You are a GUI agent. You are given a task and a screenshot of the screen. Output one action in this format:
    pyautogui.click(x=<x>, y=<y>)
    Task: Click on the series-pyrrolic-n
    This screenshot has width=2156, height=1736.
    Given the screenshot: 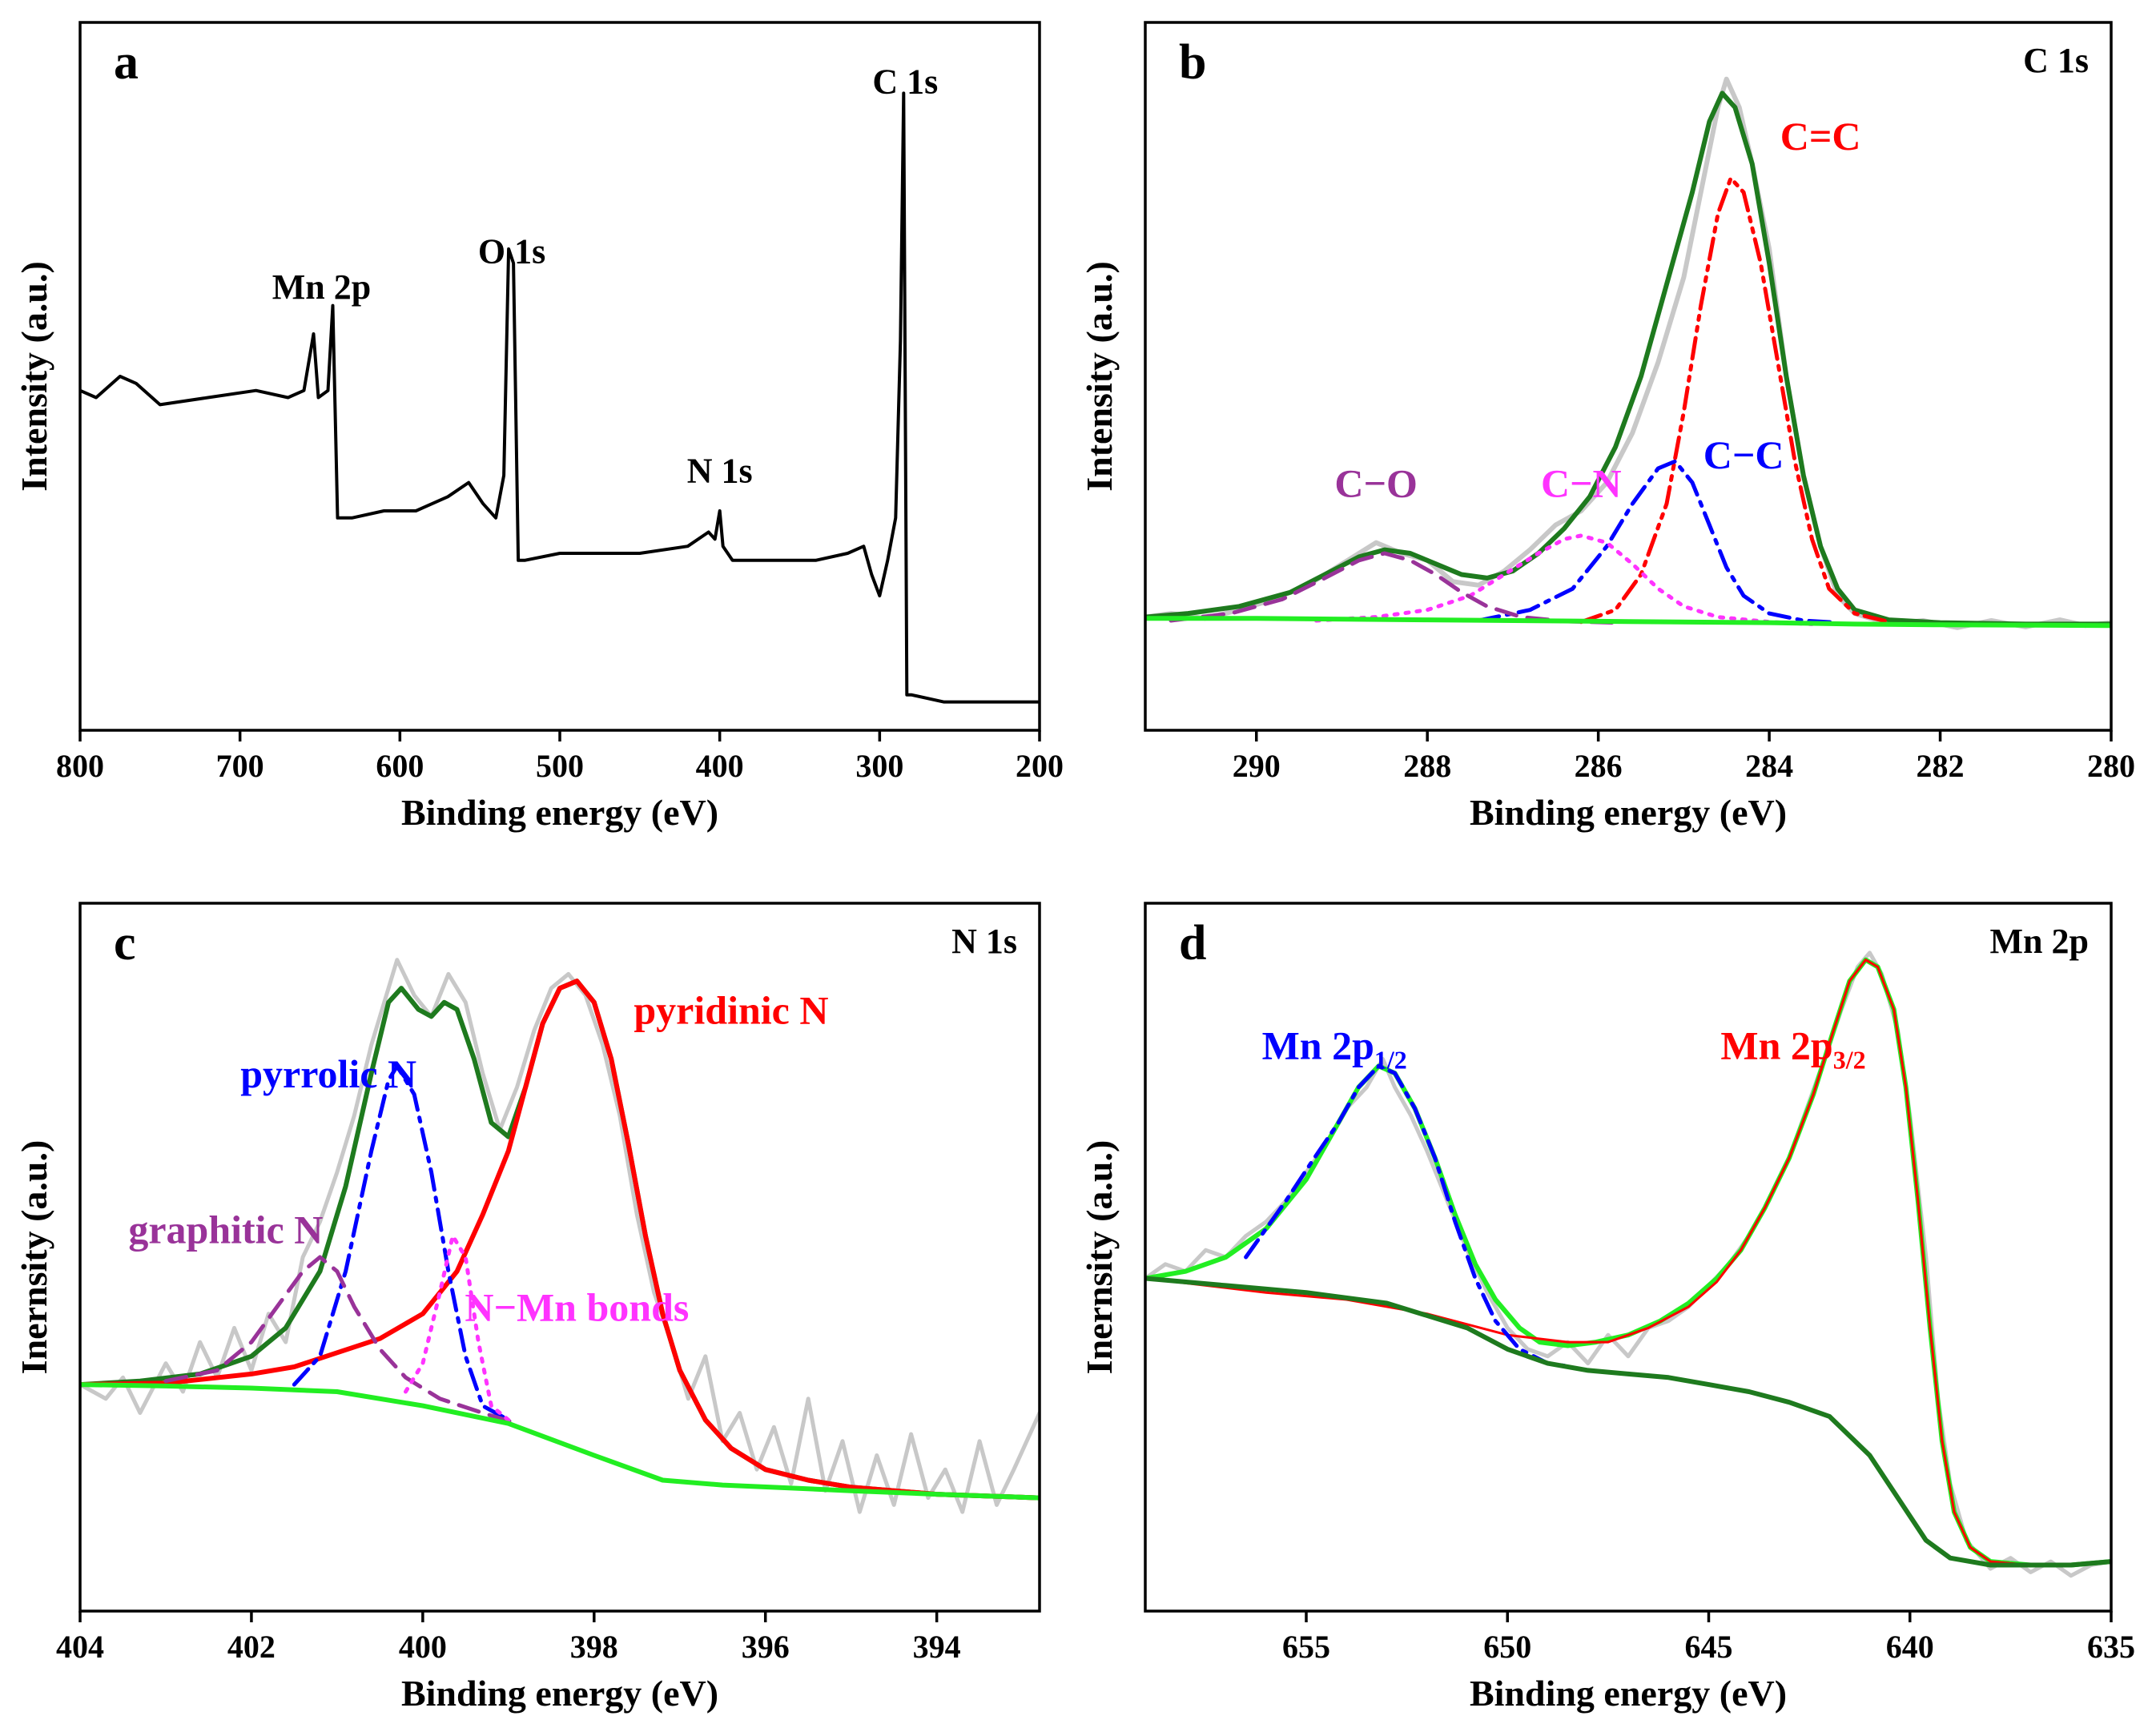 What is the action you would take?
    pyautogui.click(x=401, y=1242)
    